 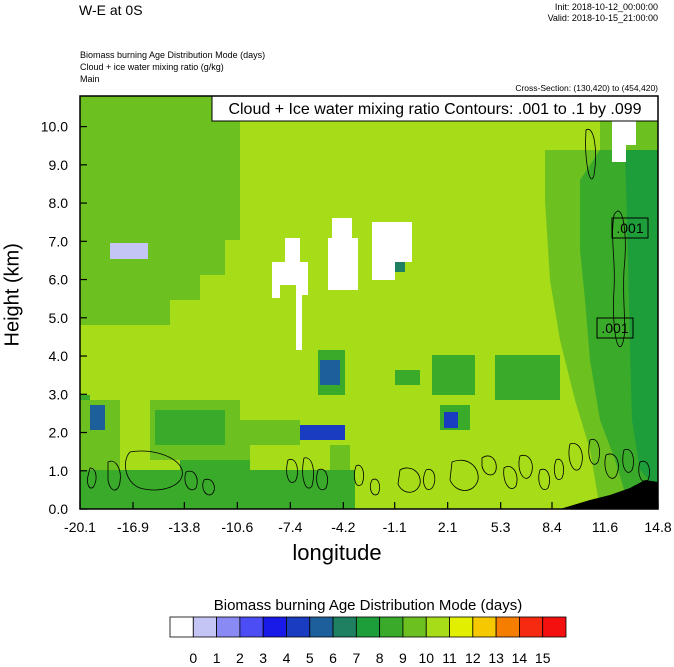 I want to click on colorbar-label: 13, so click(x=496, y=658).